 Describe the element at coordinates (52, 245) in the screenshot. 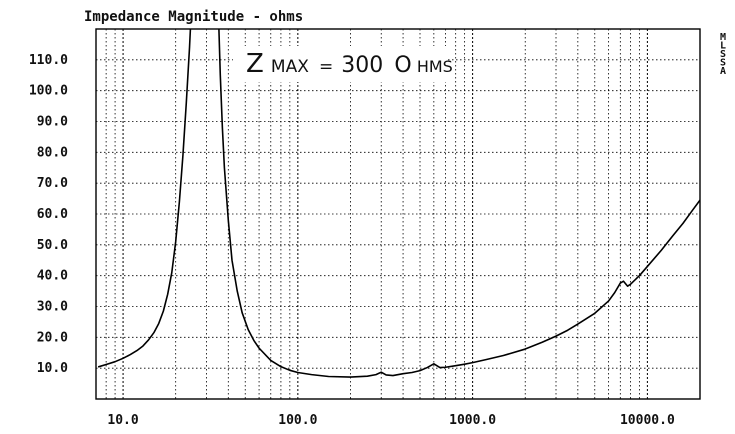

I see `y-tick-label: 50.0` at that location.